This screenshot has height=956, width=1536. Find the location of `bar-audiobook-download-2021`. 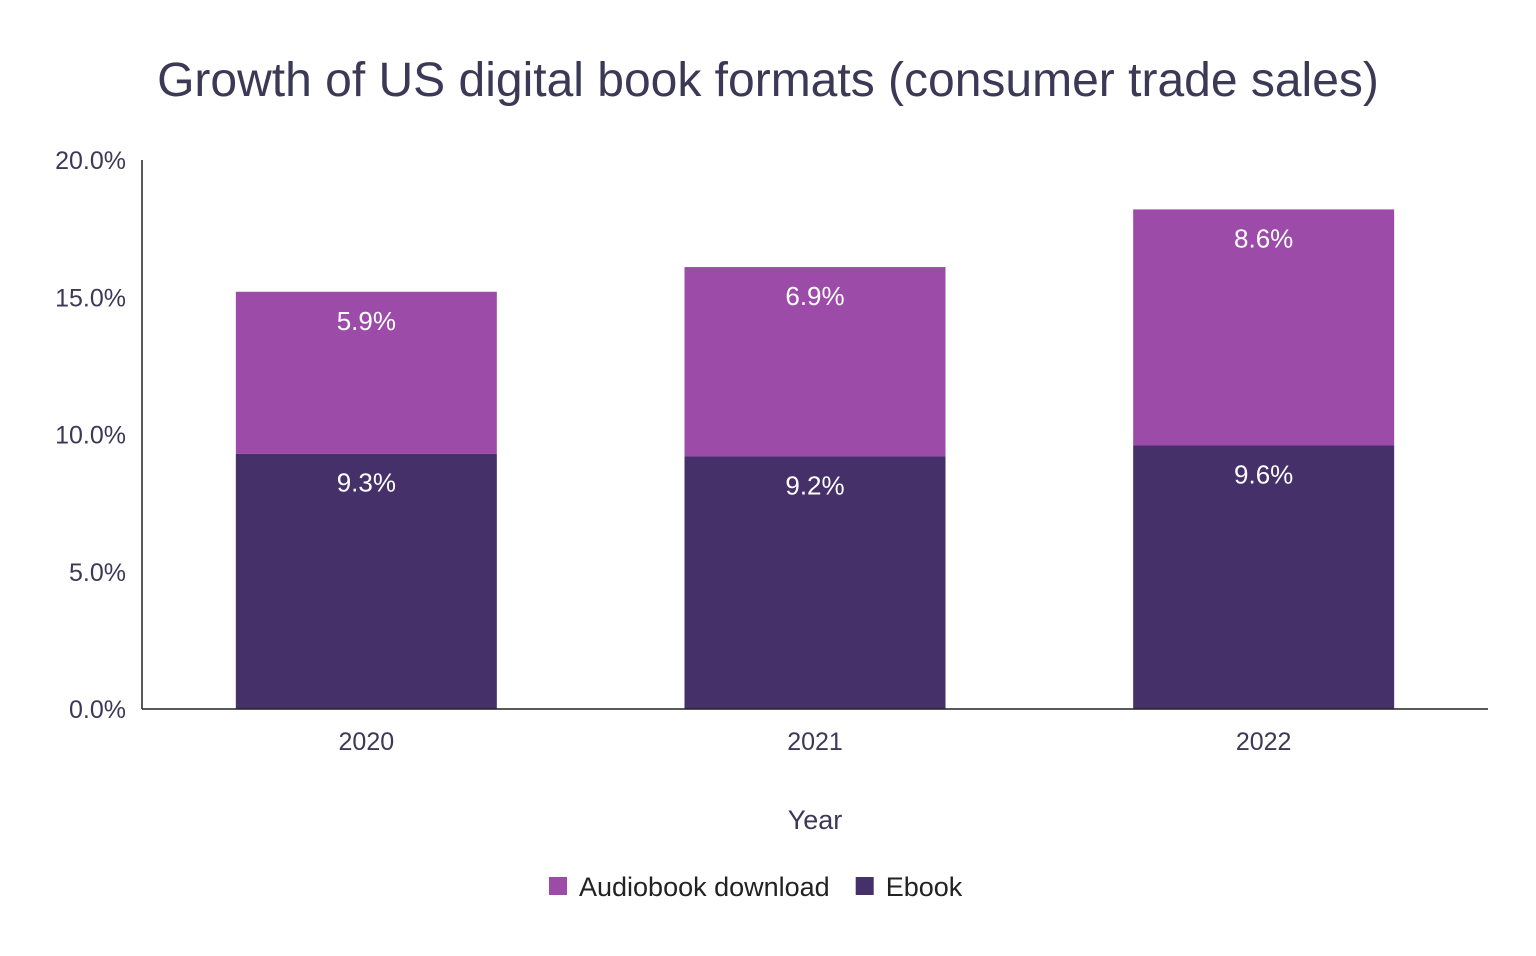

bar-audiobook-download-2021 is located at coordinates (815, 362).